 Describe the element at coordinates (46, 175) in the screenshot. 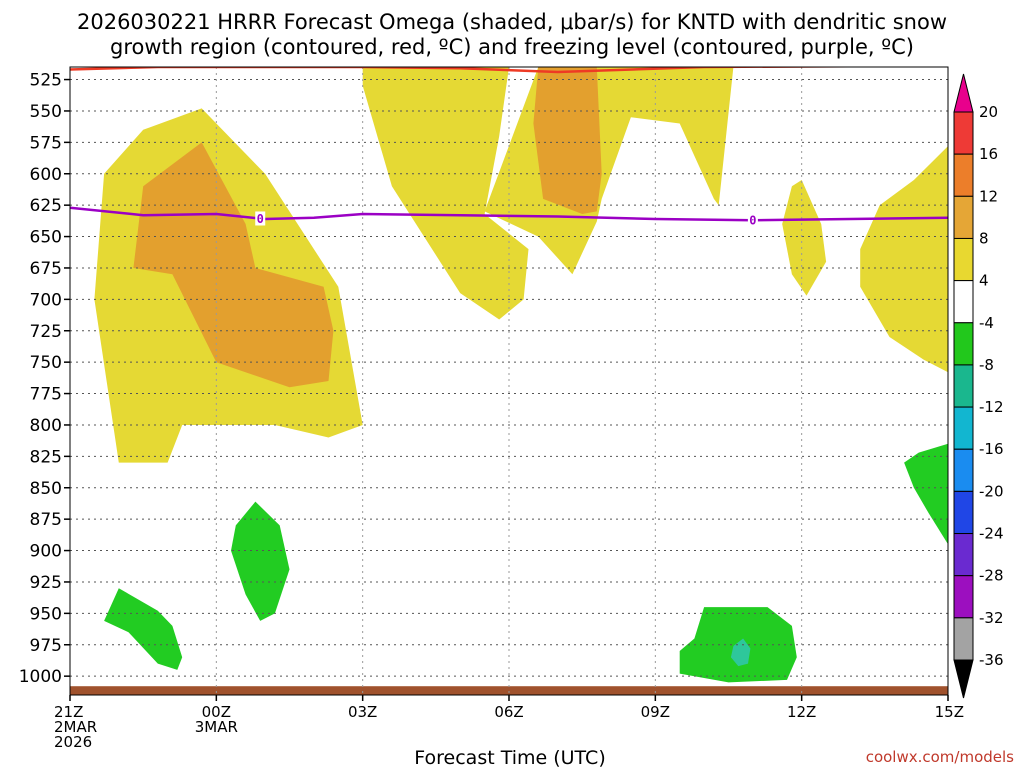

I see `y-tick-label-600: 600` at that location.